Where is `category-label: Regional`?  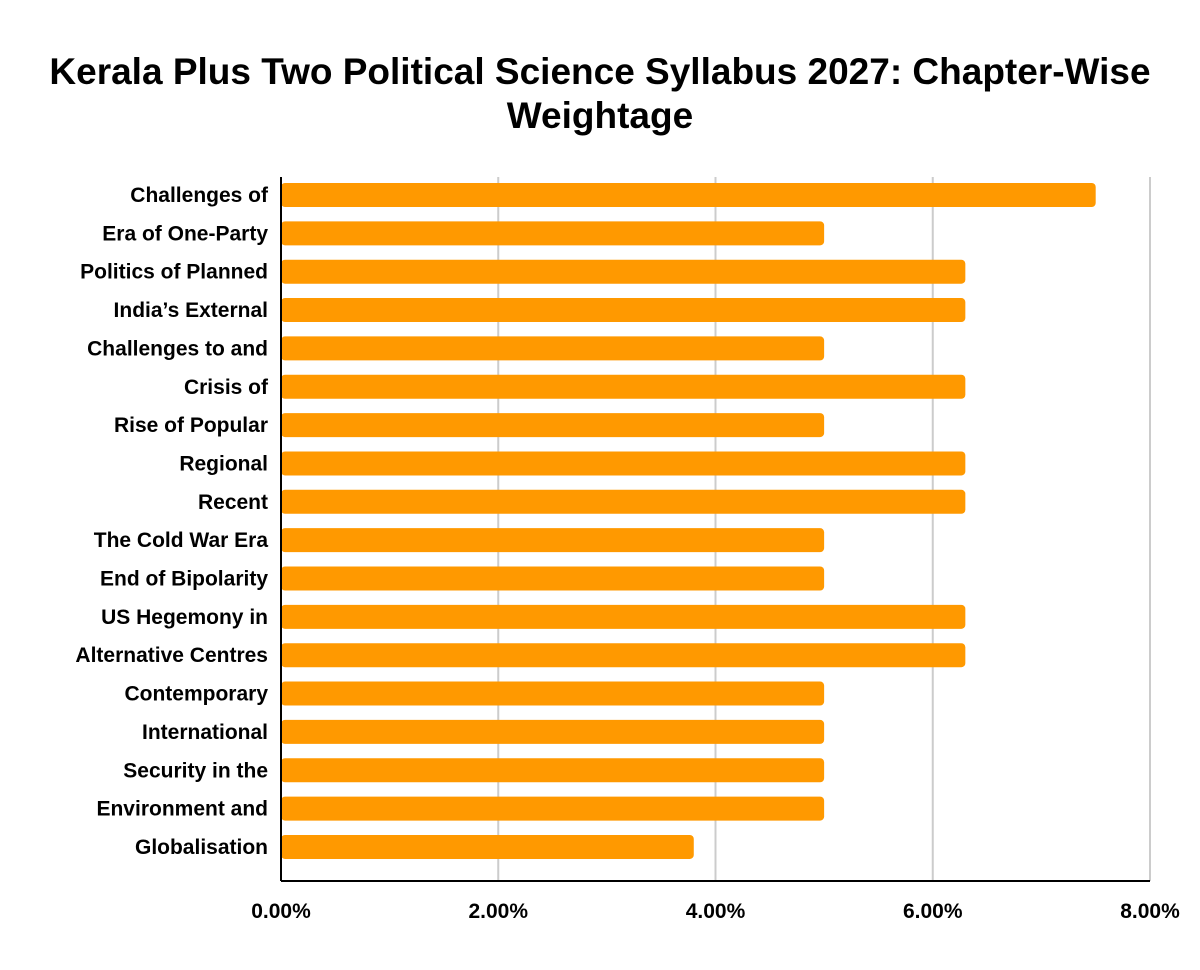
category-label: Regional is located at coordinates (223, 463).